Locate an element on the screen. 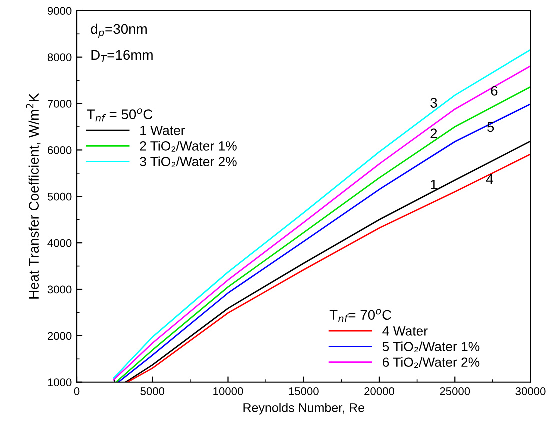  legend-label: 5 TiO₂/Water 1% is located at coordinates (431, 347).